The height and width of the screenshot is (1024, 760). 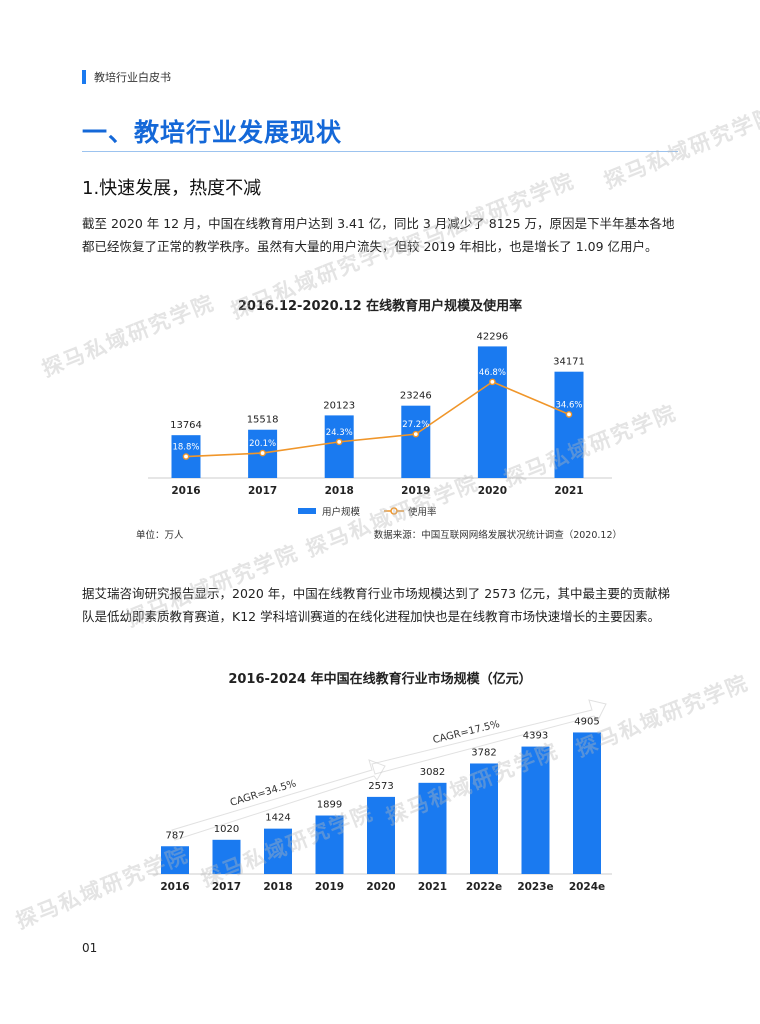 I want to click on x-tick-label: 2024e, so click(x=587, y=887).